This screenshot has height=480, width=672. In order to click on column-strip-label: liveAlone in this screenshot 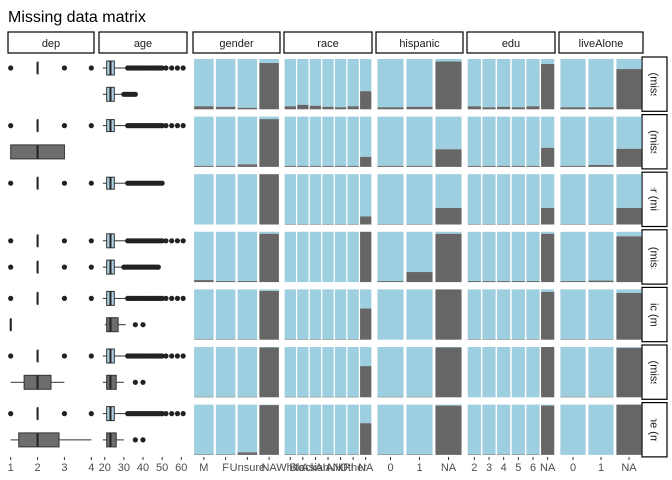, I will do `click(601, 44)`.